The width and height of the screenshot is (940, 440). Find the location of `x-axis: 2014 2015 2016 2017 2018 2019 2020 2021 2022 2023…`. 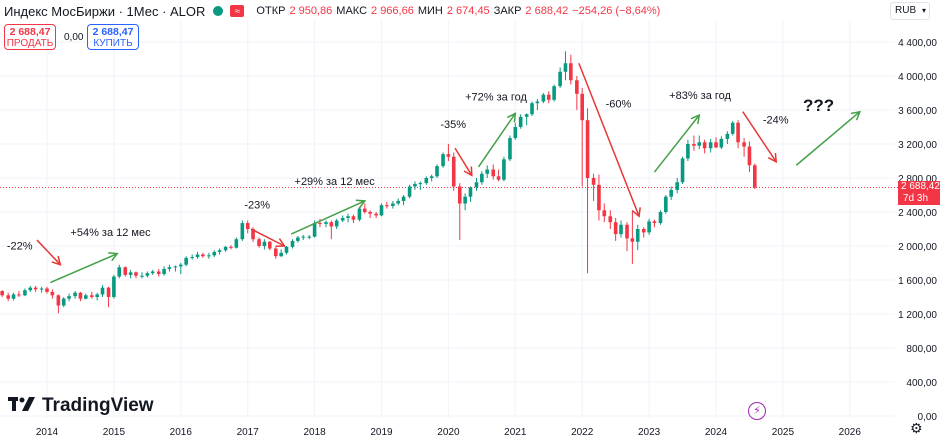

x-axis: 2014 2015 2016 2017 2018 2019 2020 2021 2022 2023… is located at coordinates (448, 432).